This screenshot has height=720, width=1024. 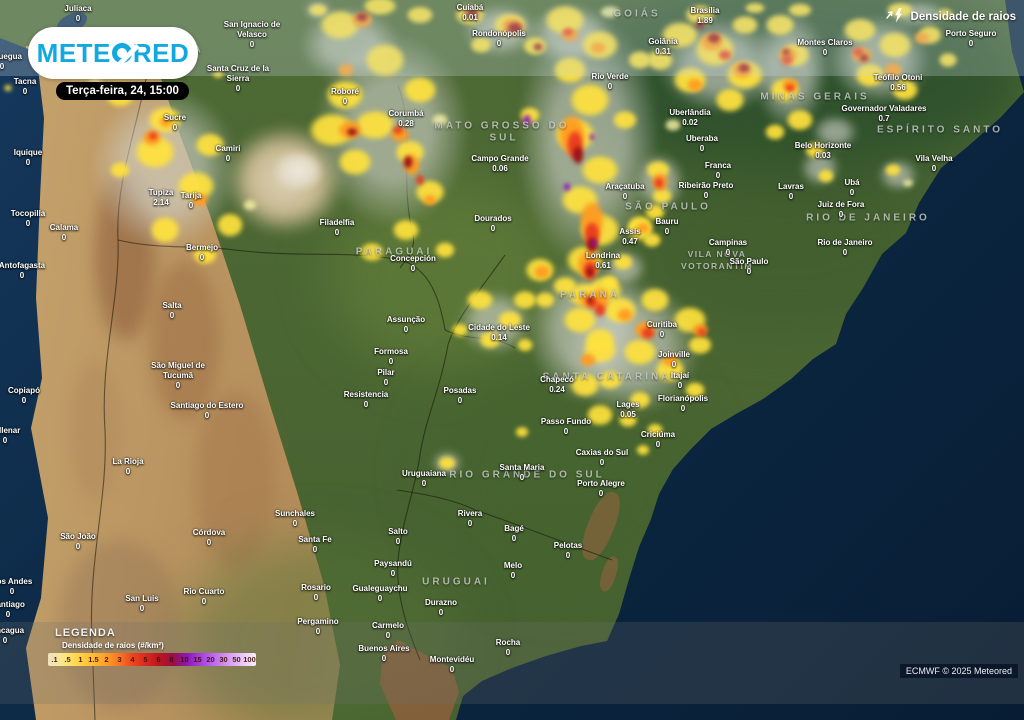 I want to click on region-label: SUL, so click(x=504, y=138).